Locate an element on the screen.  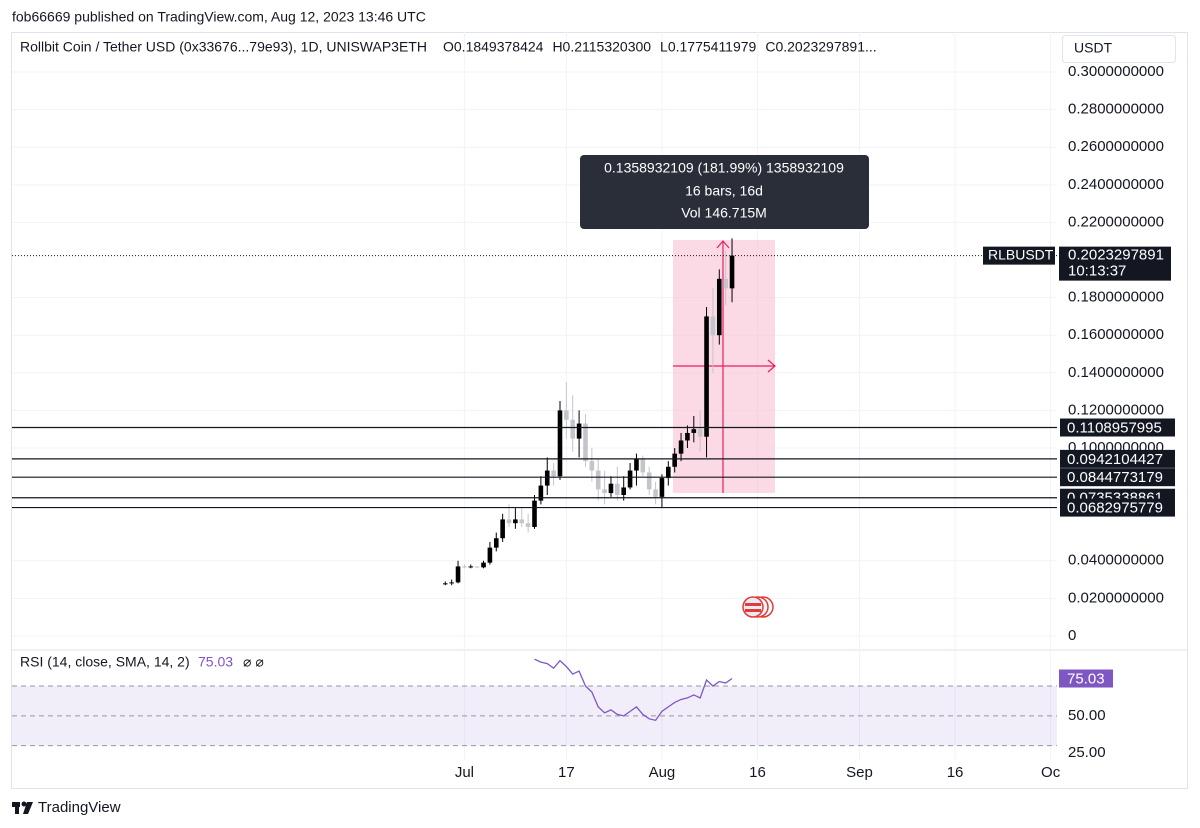
x-tick-label: 17 is located at coordinates (566, 772).